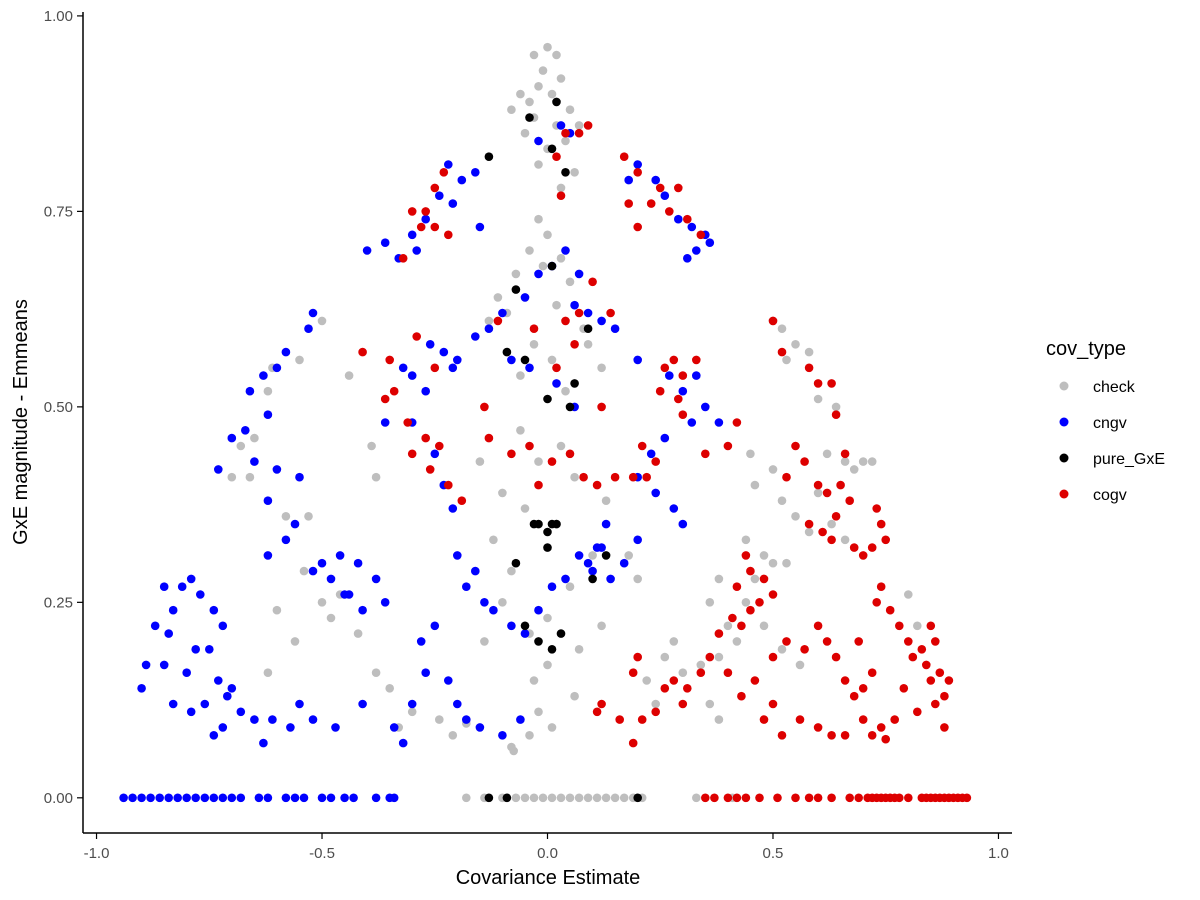 The width and height of the screenshot is (1200, 900). What do you see at coordinates (1129, 459) in the screenshot?
I see `legend-label-pure_GxE: pure_GxE` at bounding box center [1129, 459].